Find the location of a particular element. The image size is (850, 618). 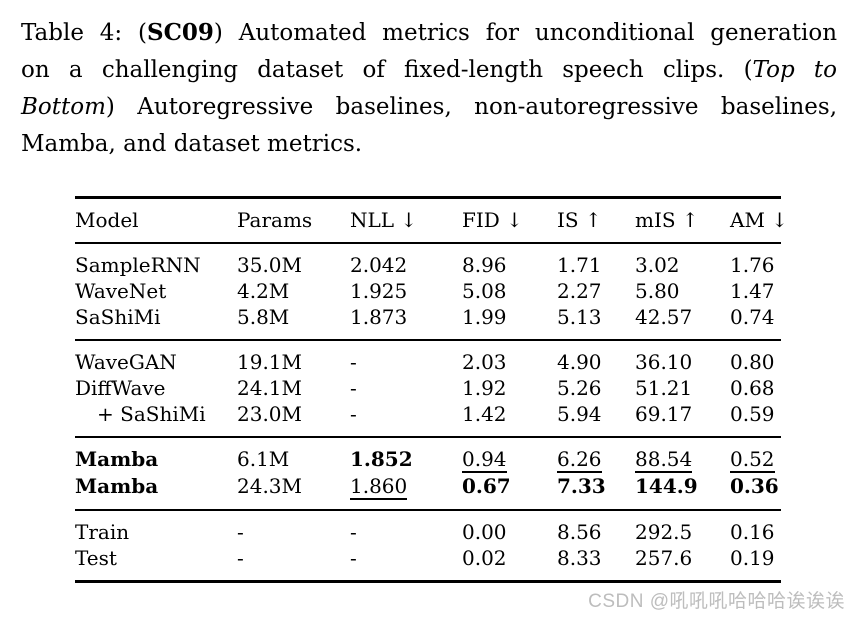

column-header: Params is located at coordinates (275, 220).